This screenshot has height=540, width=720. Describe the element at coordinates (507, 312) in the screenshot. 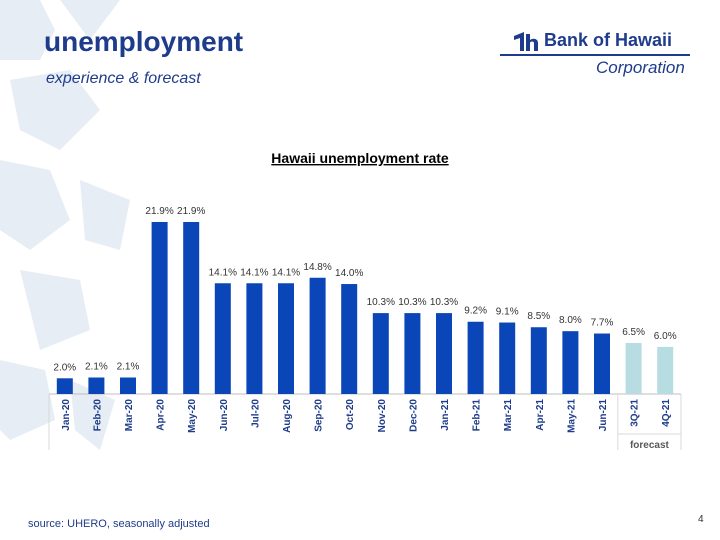

I see `data-label-Mar-21: 9.1%` at that location.